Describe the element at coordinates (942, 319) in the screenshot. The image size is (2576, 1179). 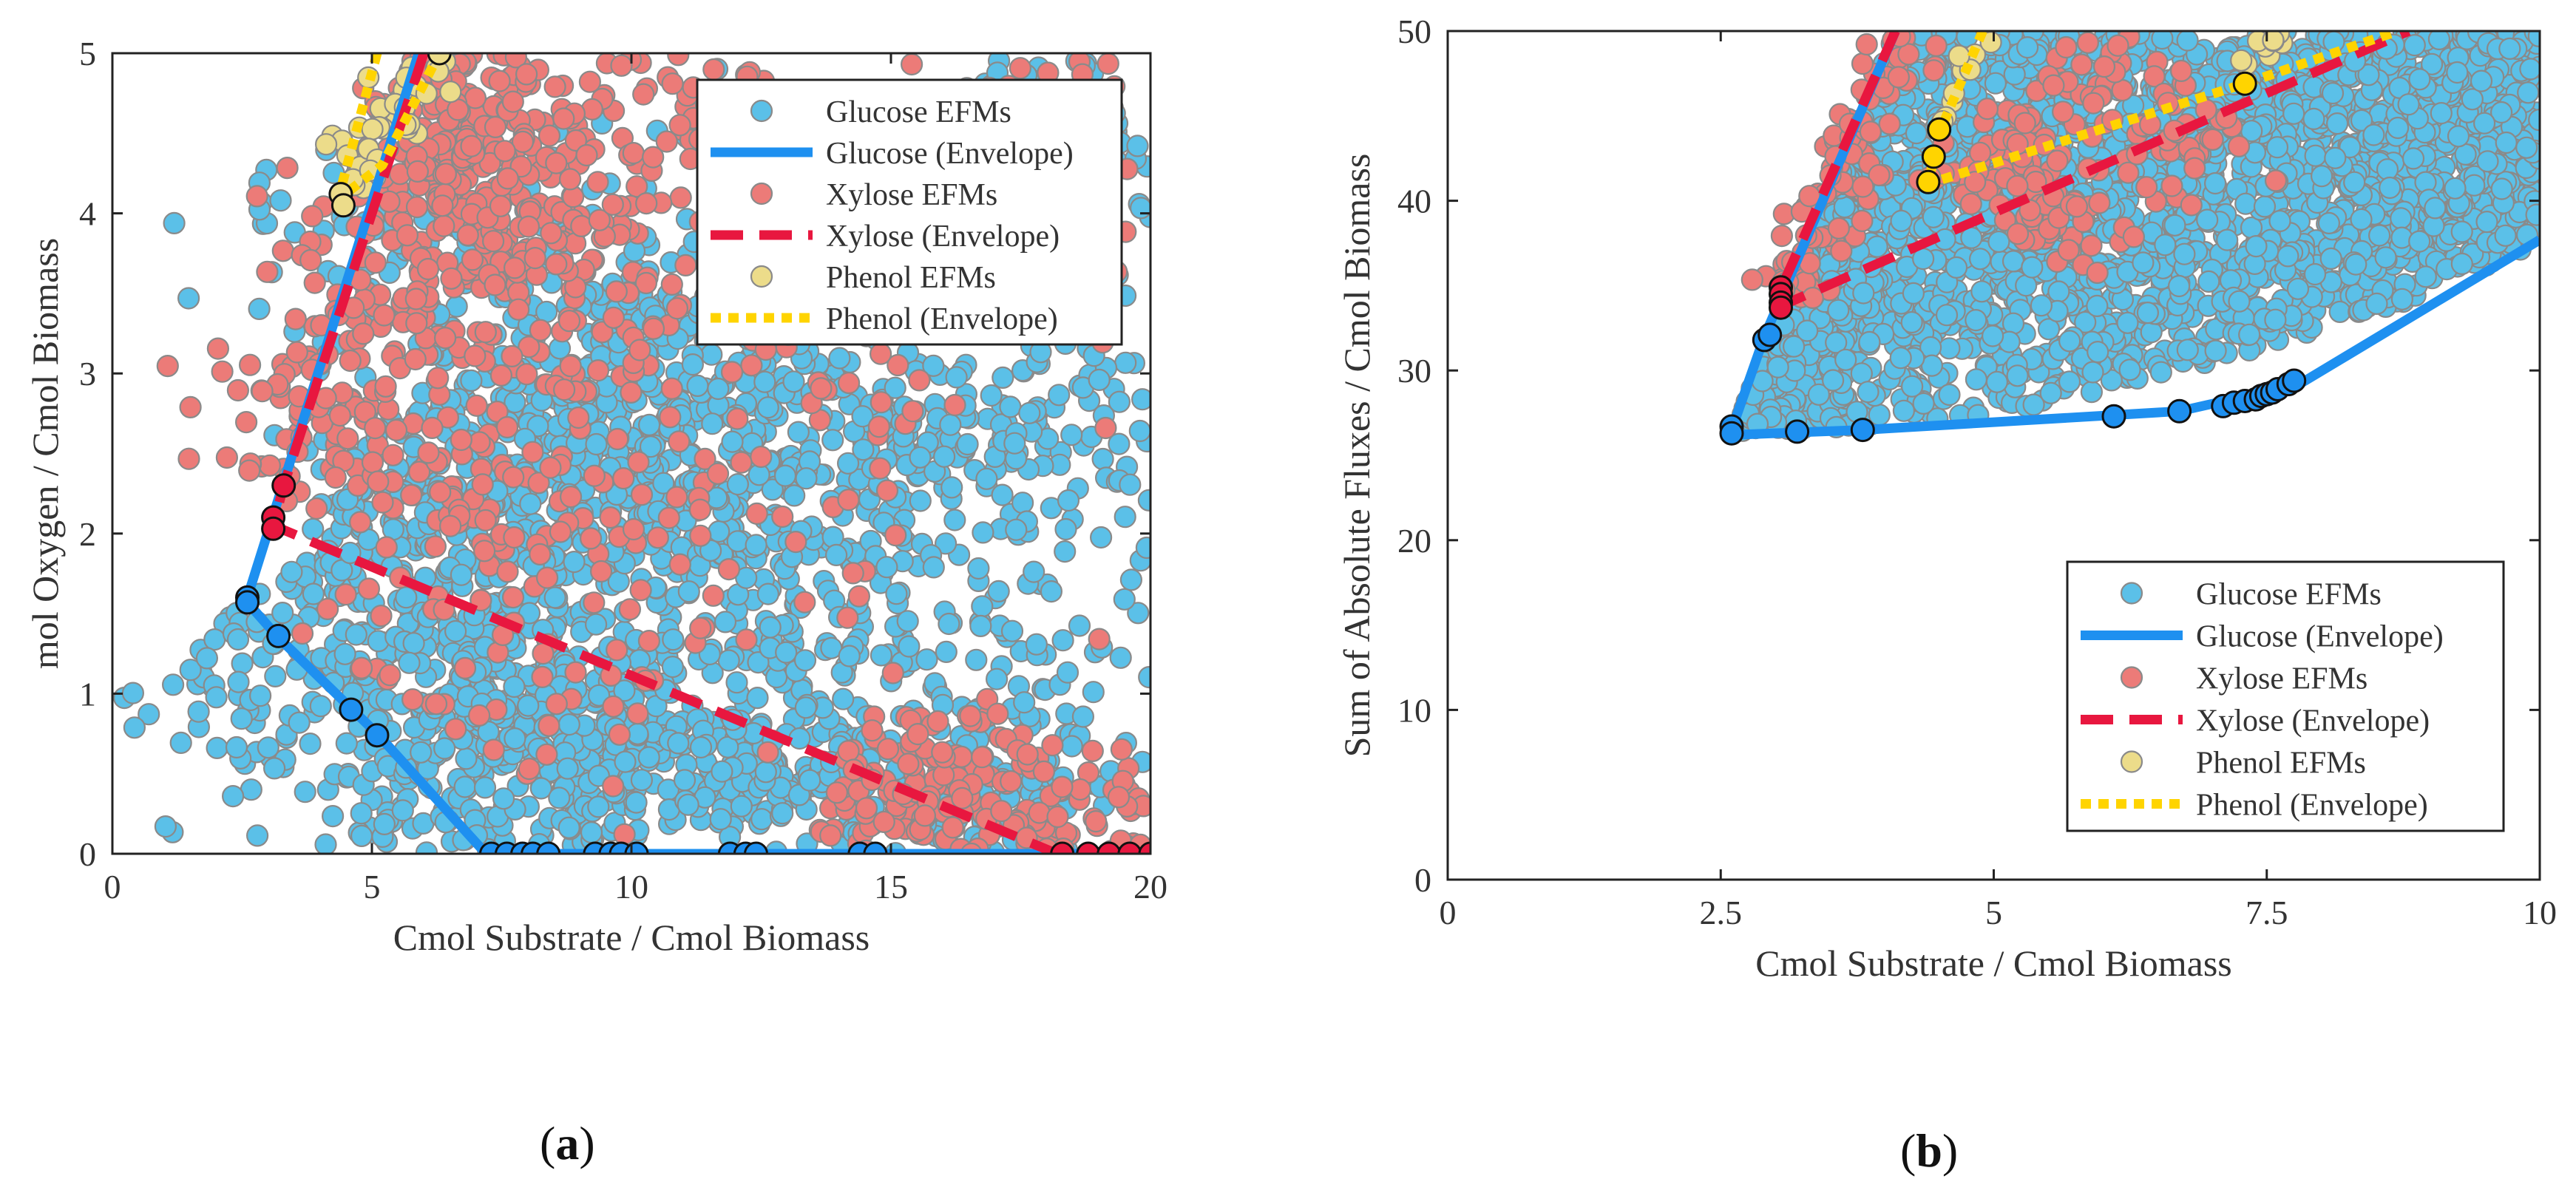
I see `legend-label: Phenol (Envelope)` at that location.